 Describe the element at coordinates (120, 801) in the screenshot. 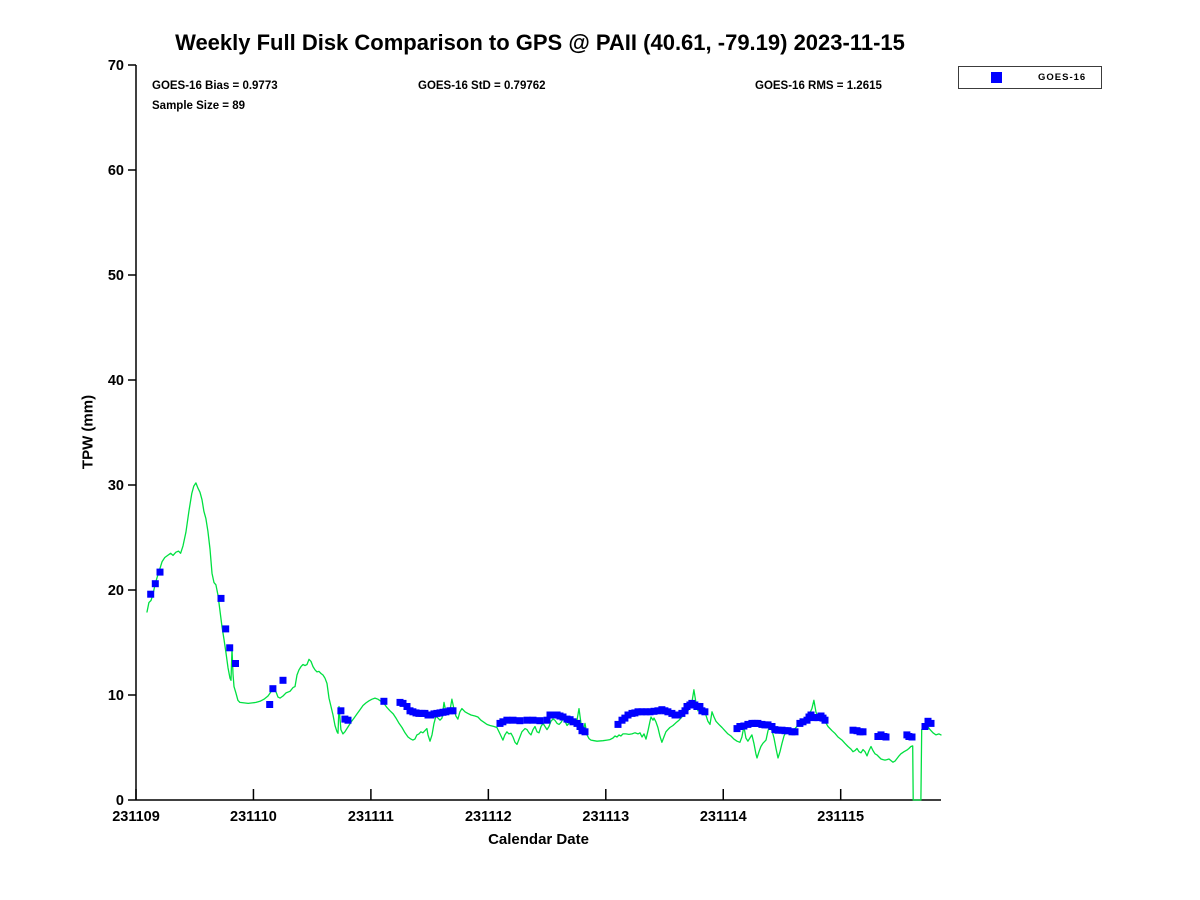

I see `y-tick-label: 0` at that location.